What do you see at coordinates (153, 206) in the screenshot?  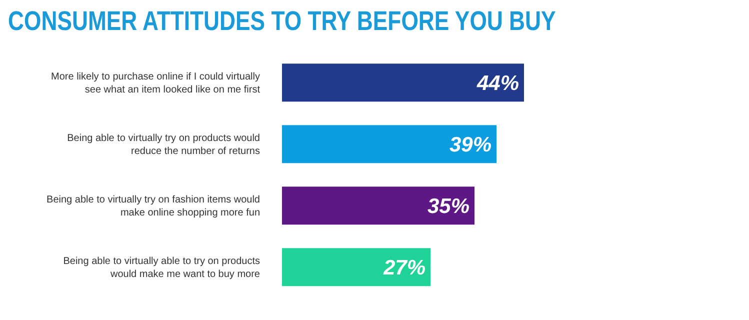 I see `y-tick-label: Being able to virtually try on fashion items would make online shopping more fun` at bounding box center [153, 206].